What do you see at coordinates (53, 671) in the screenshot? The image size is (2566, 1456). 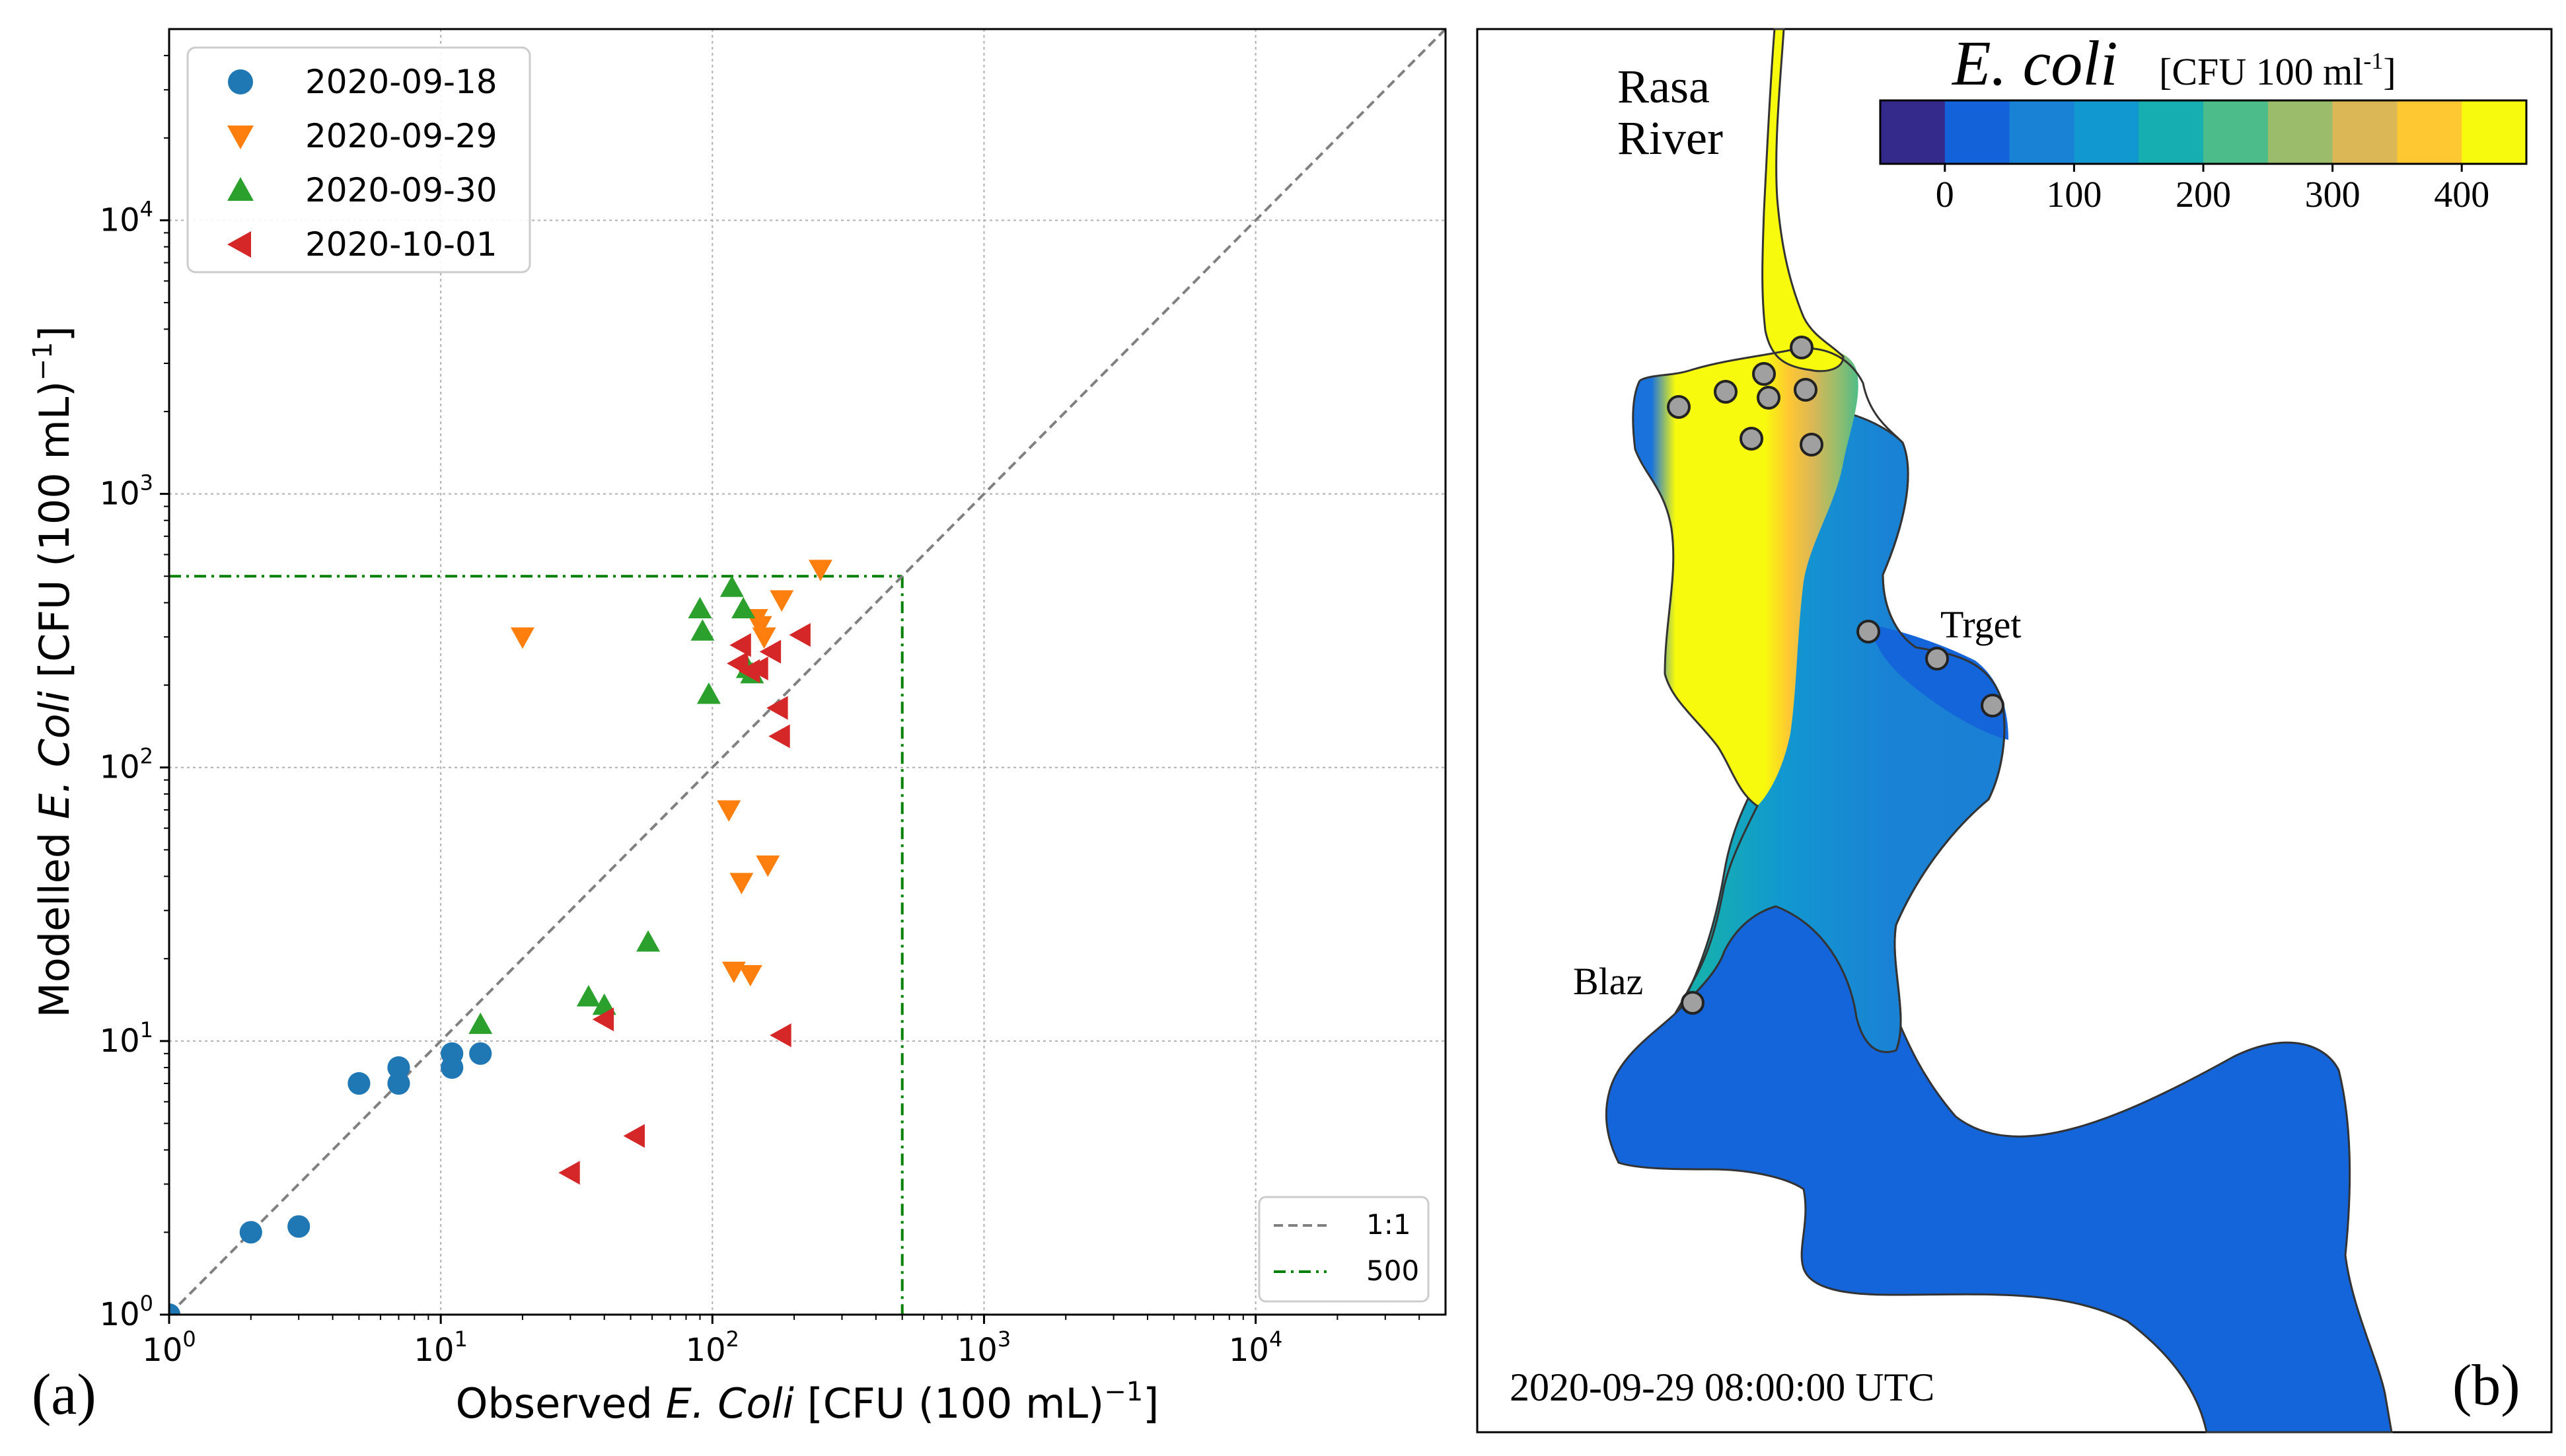 I see `y-axis-label: Modelled E. Coli [CFU (100 mL)−1]` at bounding box center [53, 671].